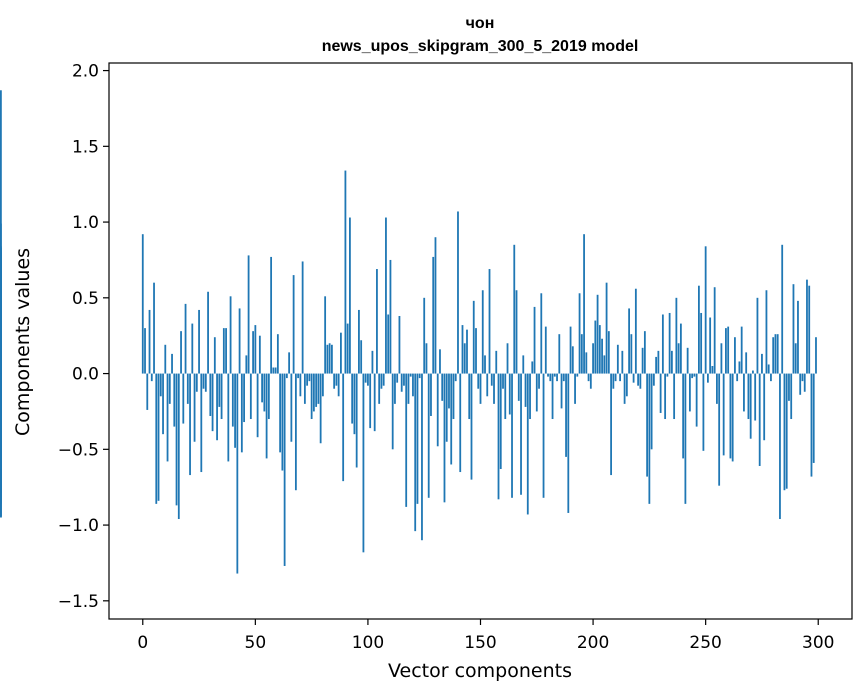 This screenshot has width=867, height=696. I want to click on y-tick-label: −1.0, so click(78, 526).